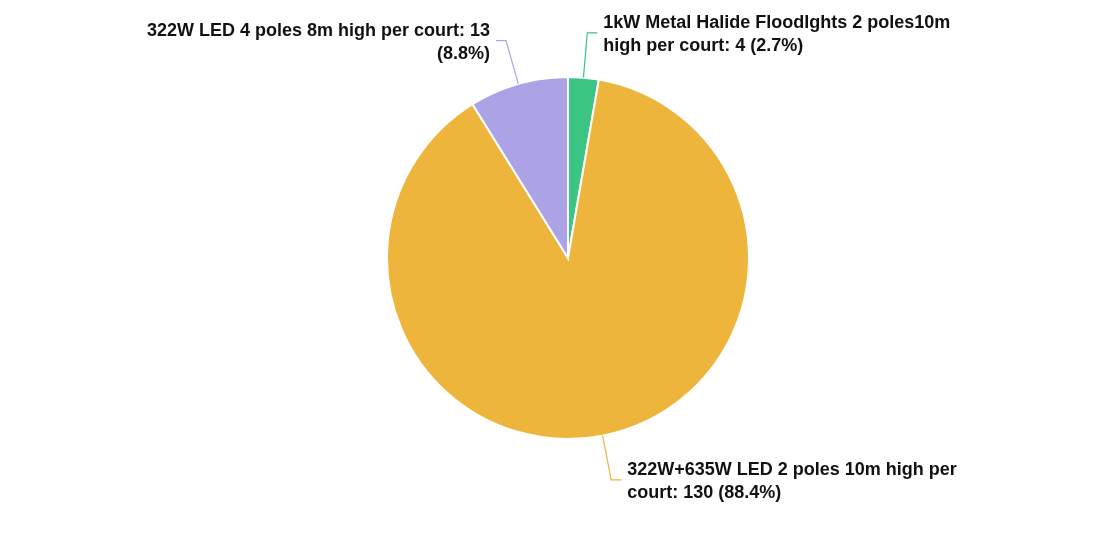 The width and height of the screenshot is (1096, 540). I want to click on slice-label: 1kW Metal Halide Floodlghts 2 poles10m high per court: 4 (2.7%), so click(777, 33).